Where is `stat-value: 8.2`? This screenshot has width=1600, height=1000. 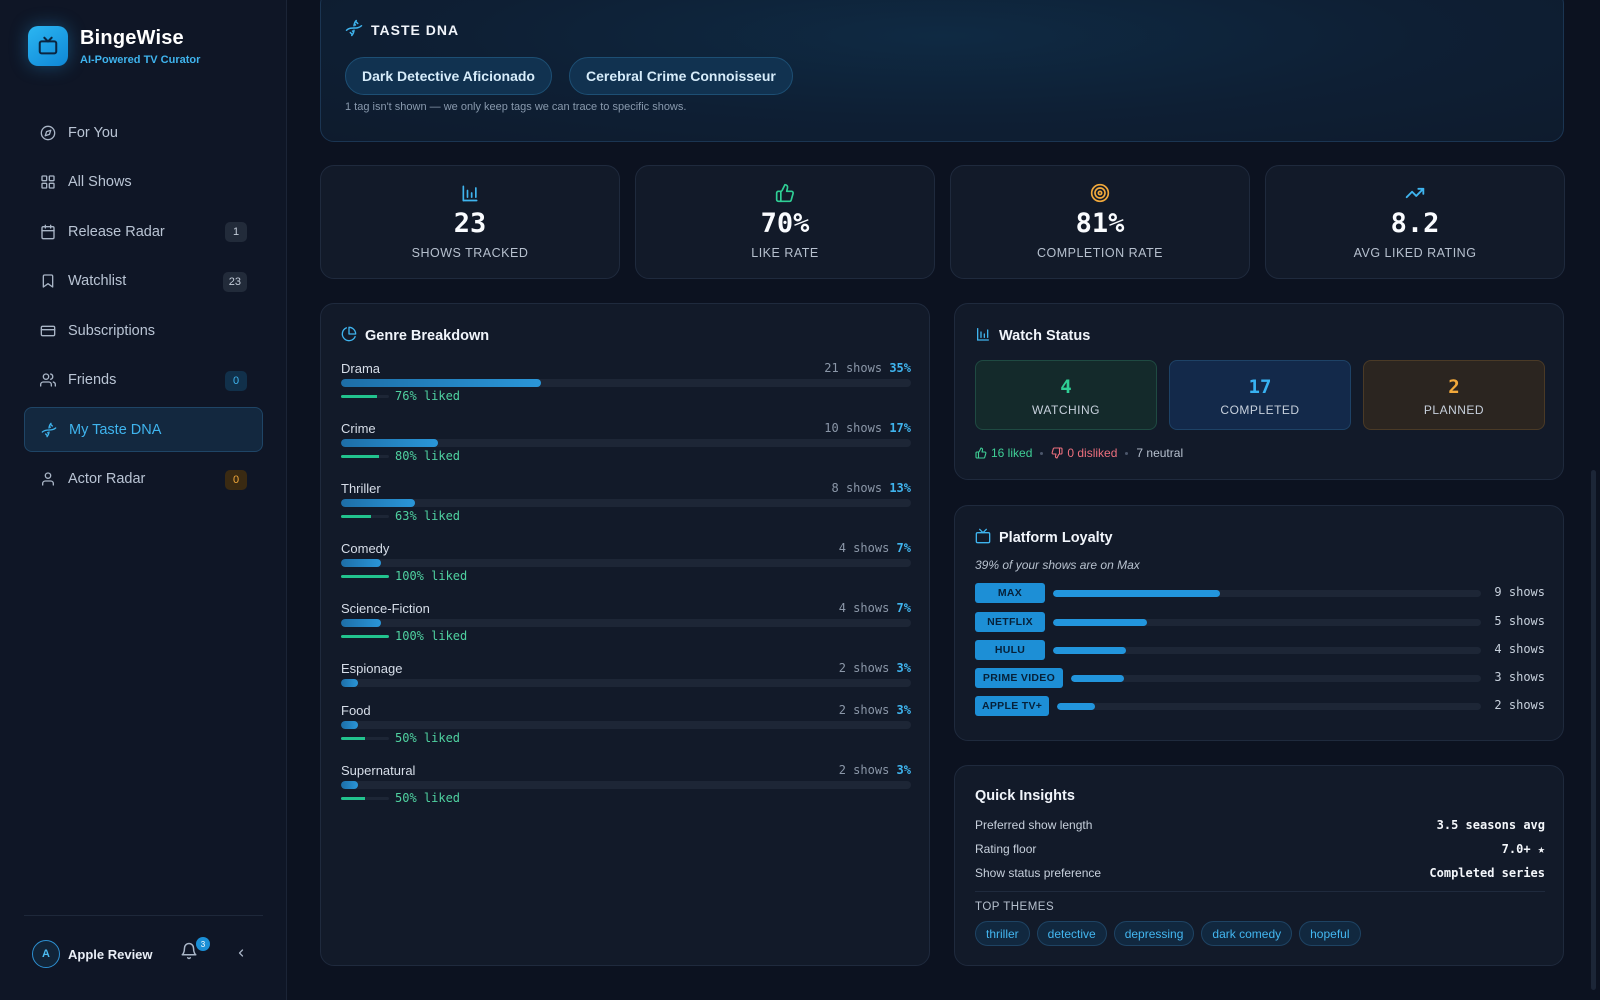 stat-value: 8.2 is located at coordinates (1415, 223).